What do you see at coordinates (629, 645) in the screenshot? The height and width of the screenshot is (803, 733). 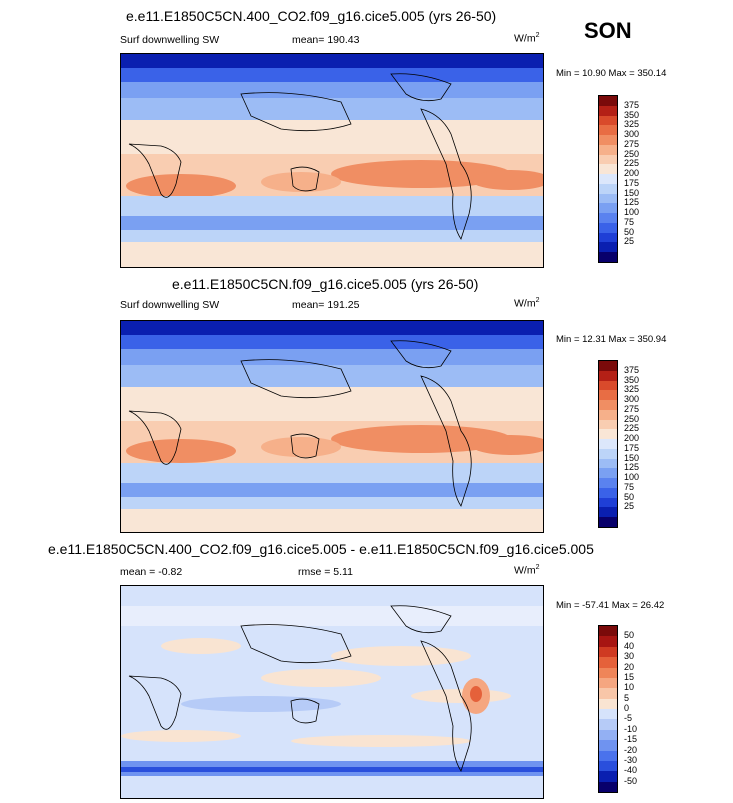 I see `colorbar-tick-label: 40` at bounding box center [629, 645].